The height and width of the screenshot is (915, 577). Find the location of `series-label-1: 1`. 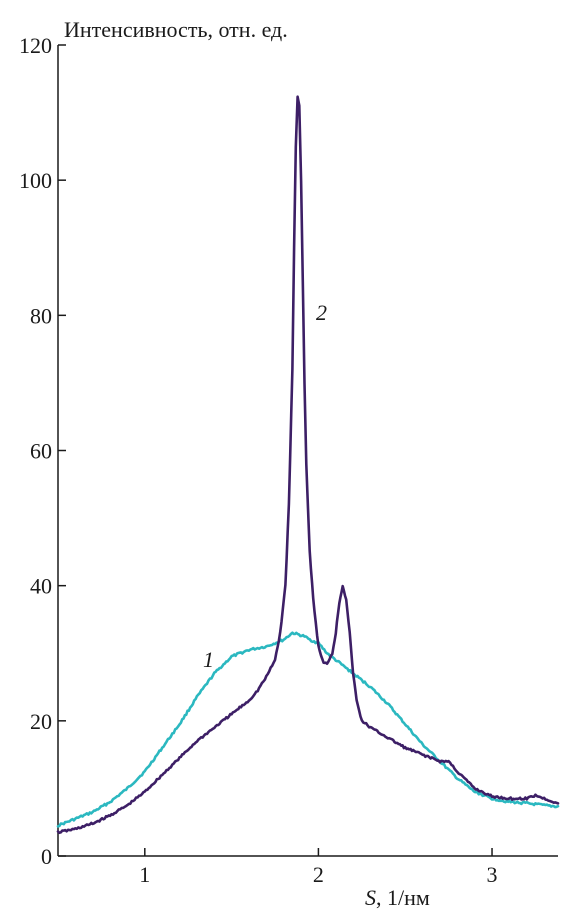

series-label-1: 1 is located at coordinates (208, 659).